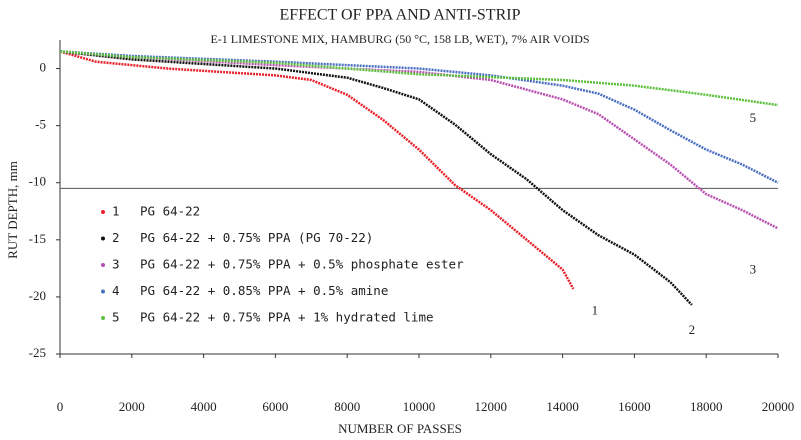 The width and height of the screenshot is (801, 440). Describe the element at coordinates (692, 329) in the screenshot. I see `annotation: 2` at that location.